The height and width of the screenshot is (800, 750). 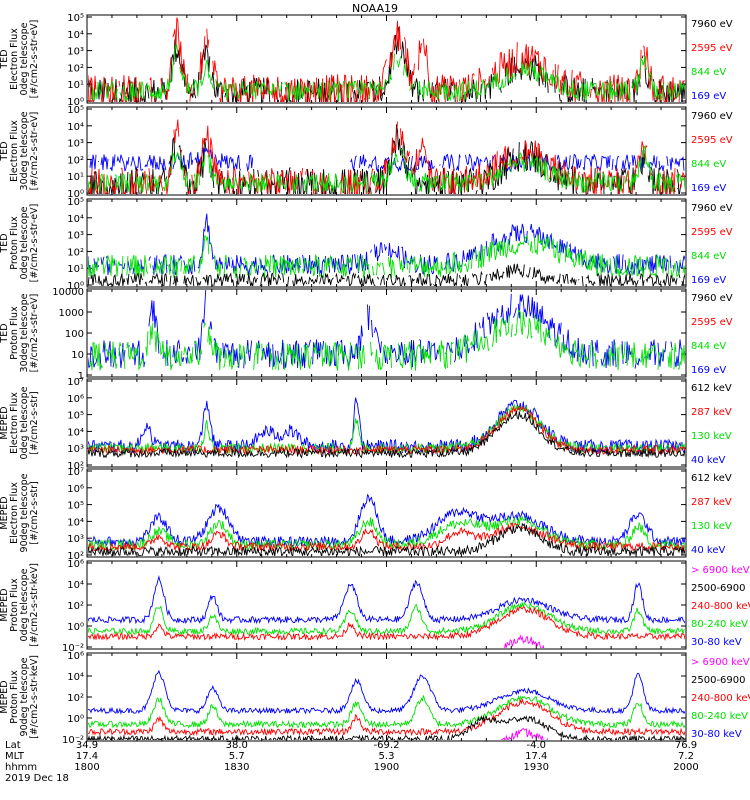 What do you see at coordinates (75, 489) in the screenshot?
I see `y-tick-label: 10⁶` at bounding box center [75, 489].